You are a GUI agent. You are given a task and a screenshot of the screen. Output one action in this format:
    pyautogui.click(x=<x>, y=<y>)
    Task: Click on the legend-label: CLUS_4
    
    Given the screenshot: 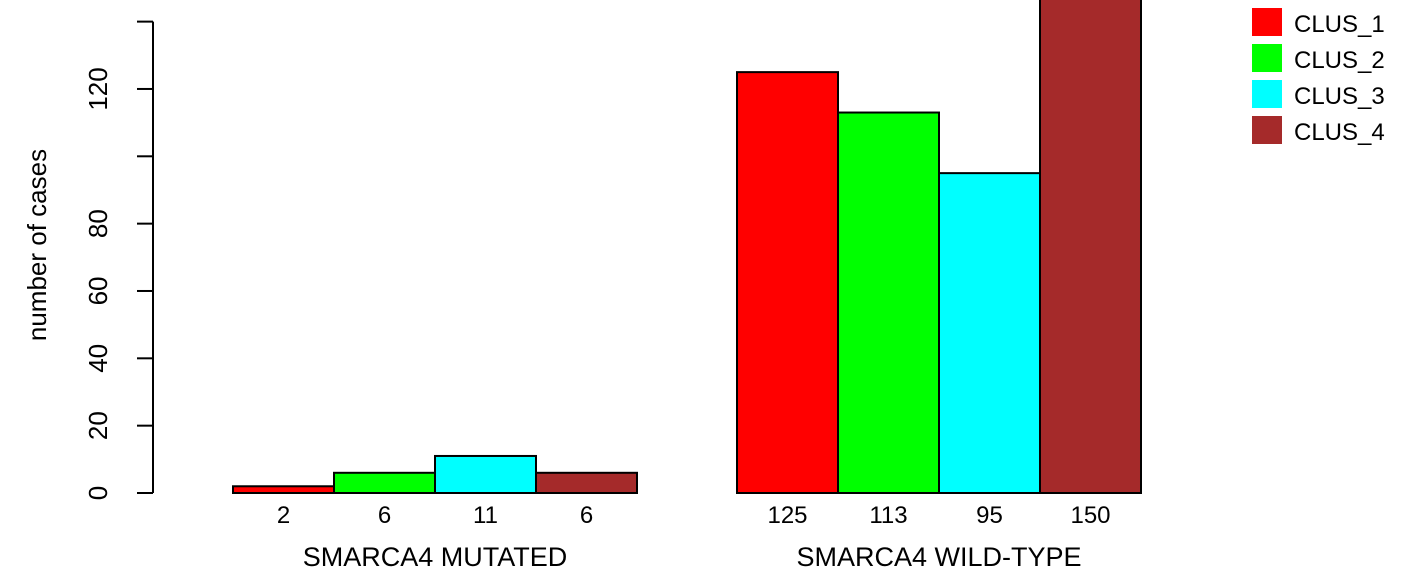 What is the action you would take?
    pyautogui.click(x=1339, y=132)
    